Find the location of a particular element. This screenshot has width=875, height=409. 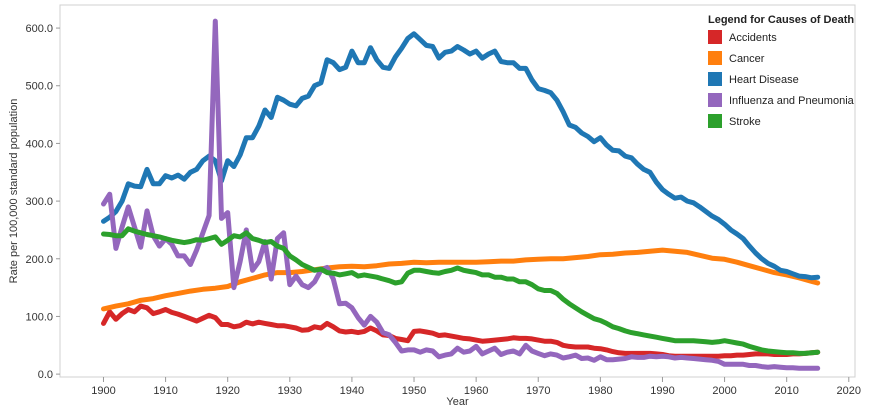

legend-swatch-heart-disease is located at coordinates (715, 79).